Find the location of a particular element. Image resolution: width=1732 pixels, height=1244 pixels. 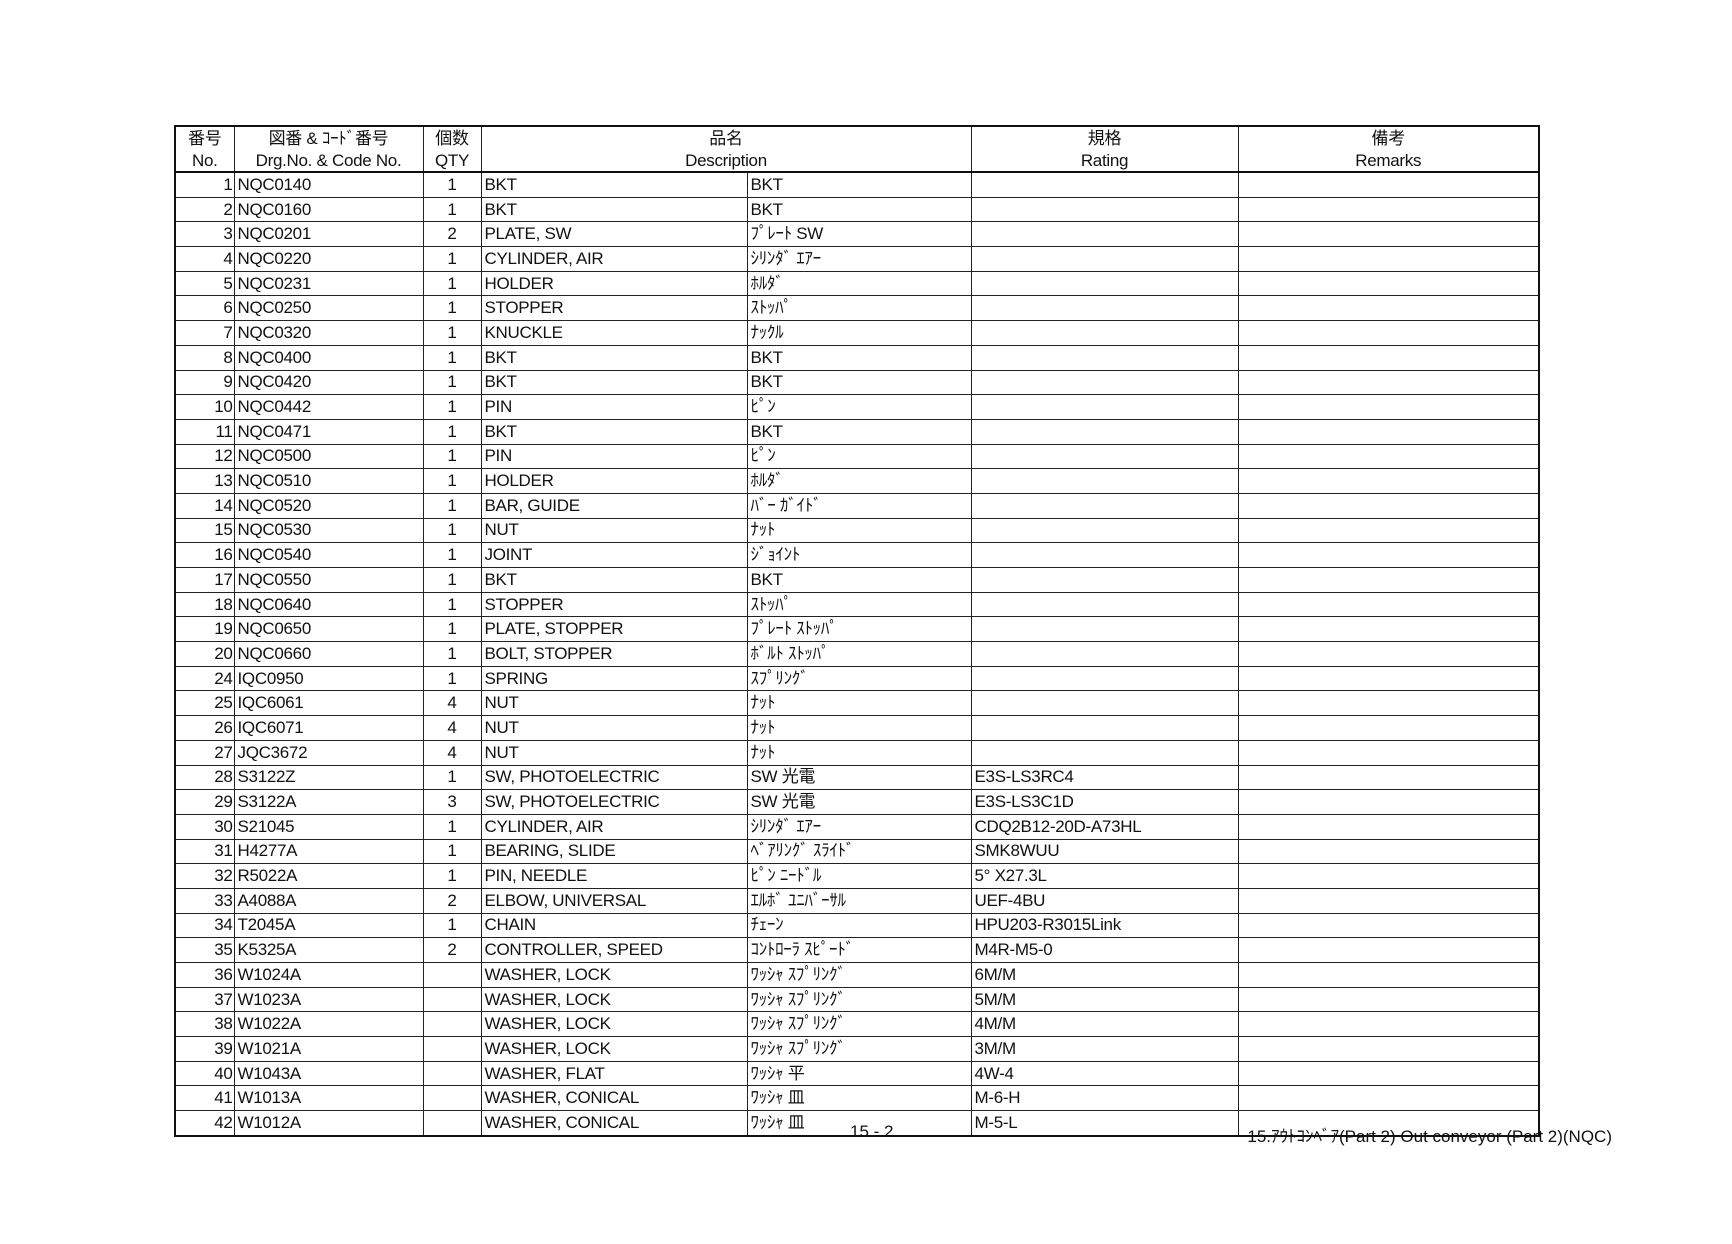

table-row: 26 IQC6071 4 NUT ﾅｯﾄ is located at coordinates (857, 728).